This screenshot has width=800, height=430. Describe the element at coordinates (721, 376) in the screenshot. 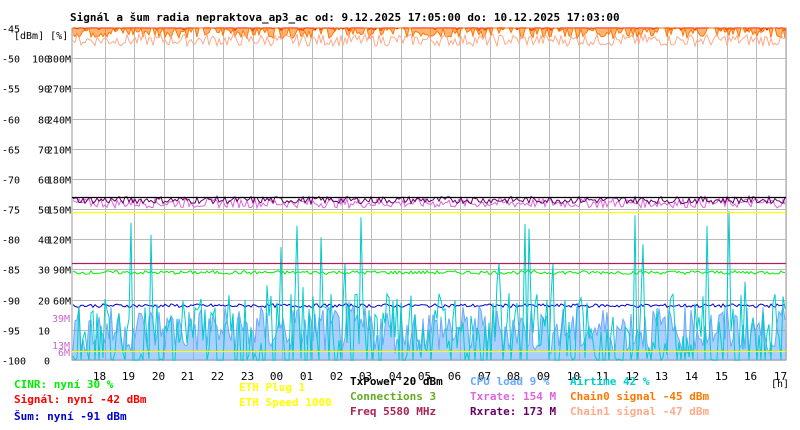

I see `x-tick-label: 15` at that location.